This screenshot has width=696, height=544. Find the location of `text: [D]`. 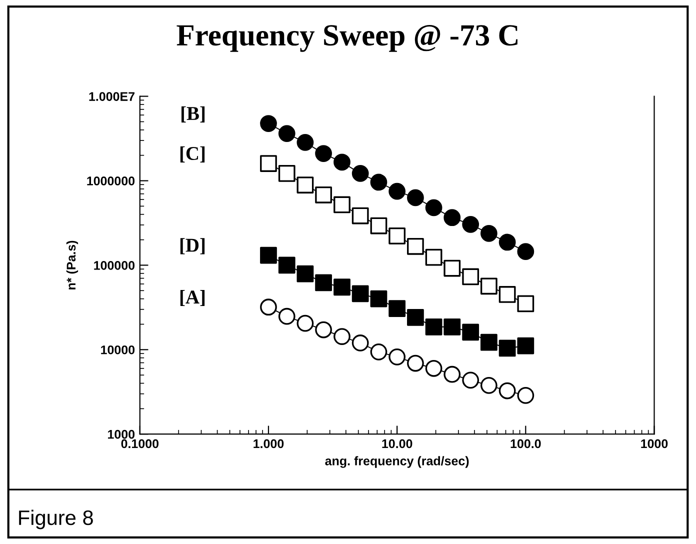

text: [D] is located at coordinates (192, 246).